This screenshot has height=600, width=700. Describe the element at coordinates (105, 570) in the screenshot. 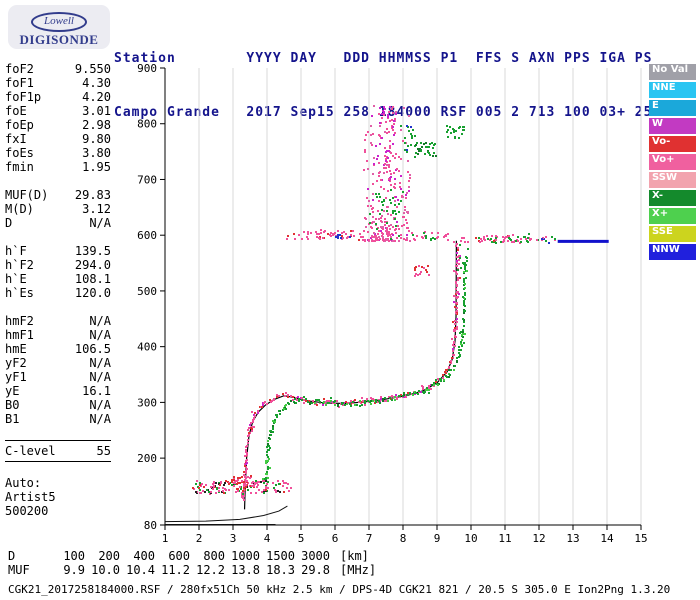

I see `muf-row-value: 10.0` at that location.